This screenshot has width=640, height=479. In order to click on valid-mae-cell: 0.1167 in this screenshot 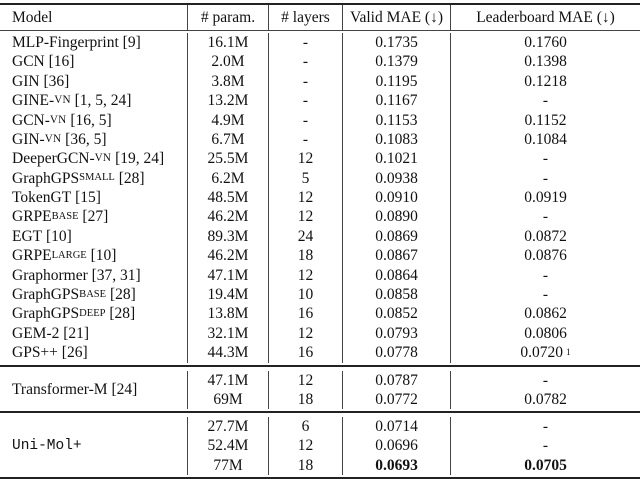, I will do `click(396, 101)`.